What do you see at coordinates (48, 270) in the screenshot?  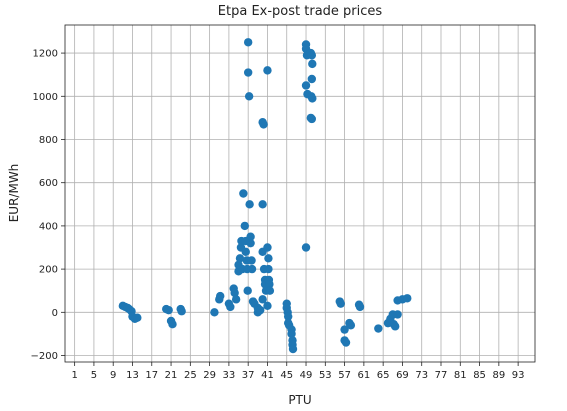 I see `y-tick-label: 200` at bounding box center [48, 270].